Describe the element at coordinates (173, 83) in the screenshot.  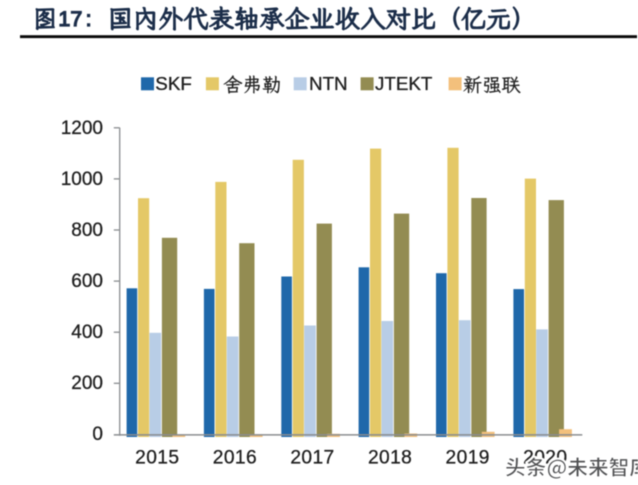
I see `svg-text: SKF` at that location.